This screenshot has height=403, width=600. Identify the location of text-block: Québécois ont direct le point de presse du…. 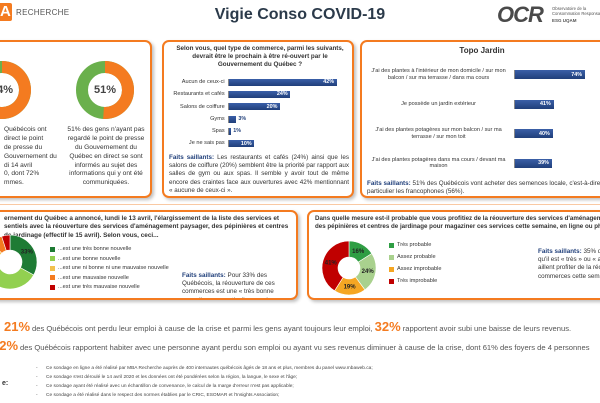
(30, 157).